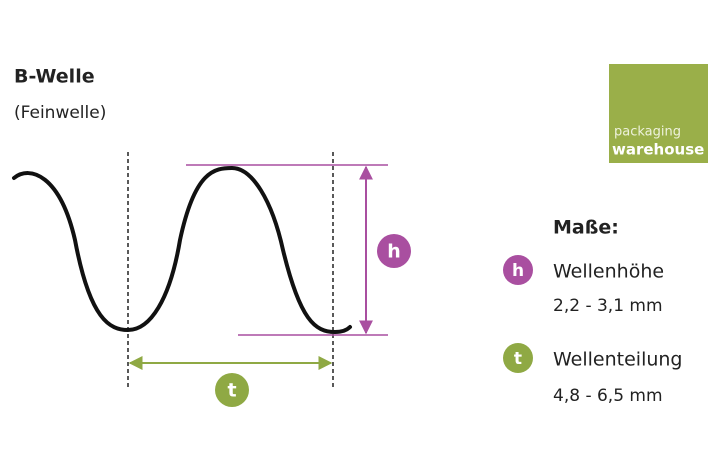 This screenshot has width=720, height=450. I want to click on title: B-Welle, so click(54, 77).